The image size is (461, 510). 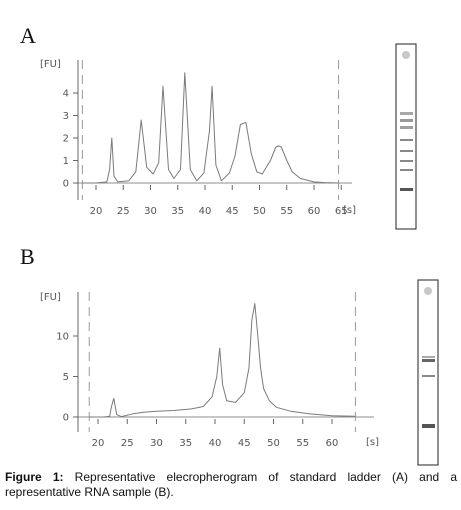 I want to click on panel-a-letter: A, so click(x=28, y=35).